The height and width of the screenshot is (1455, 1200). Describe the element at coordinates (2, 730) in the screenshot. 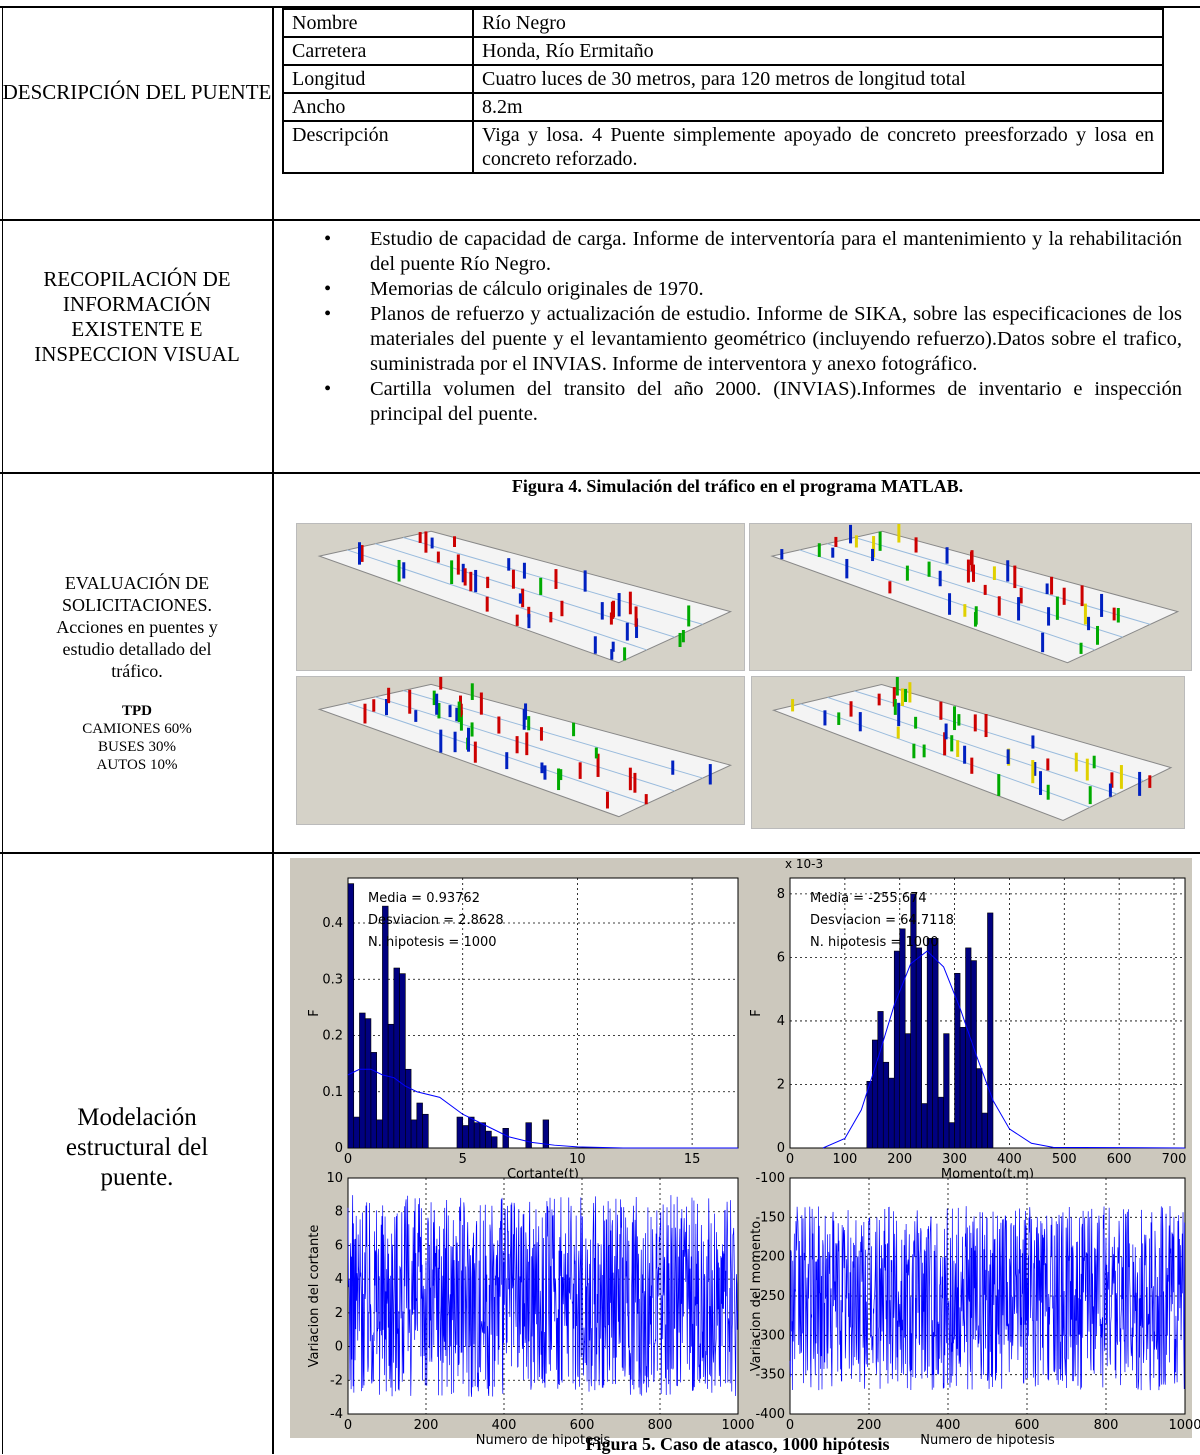

I see `left-border` at that location.